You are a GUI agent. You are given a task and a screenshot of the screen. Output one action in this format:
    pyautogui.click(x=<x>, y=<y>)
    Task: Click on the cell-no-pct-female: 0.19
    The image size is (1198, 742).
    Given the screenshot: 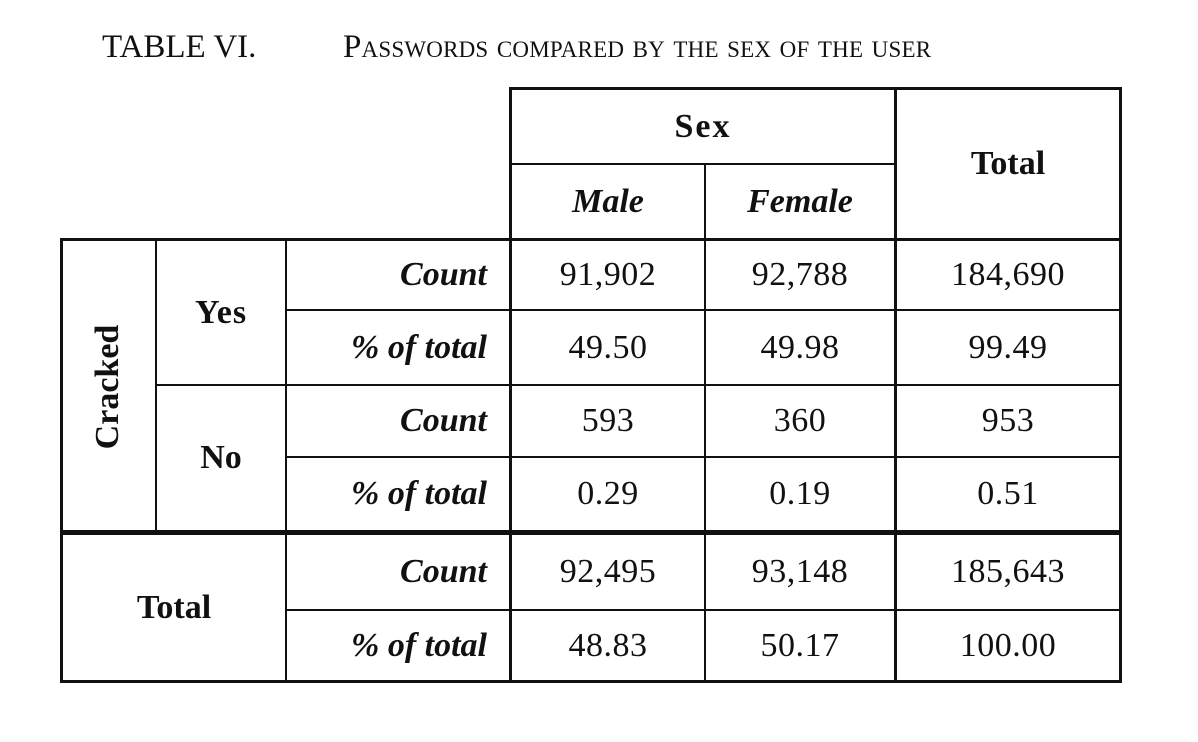 What is the action you would take?
    pyautogui.click(x=800, y=493)
    